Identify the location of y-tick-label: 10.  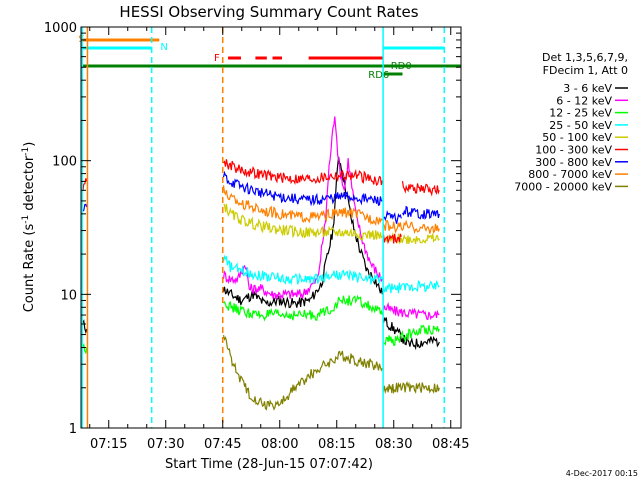
(68, 295).